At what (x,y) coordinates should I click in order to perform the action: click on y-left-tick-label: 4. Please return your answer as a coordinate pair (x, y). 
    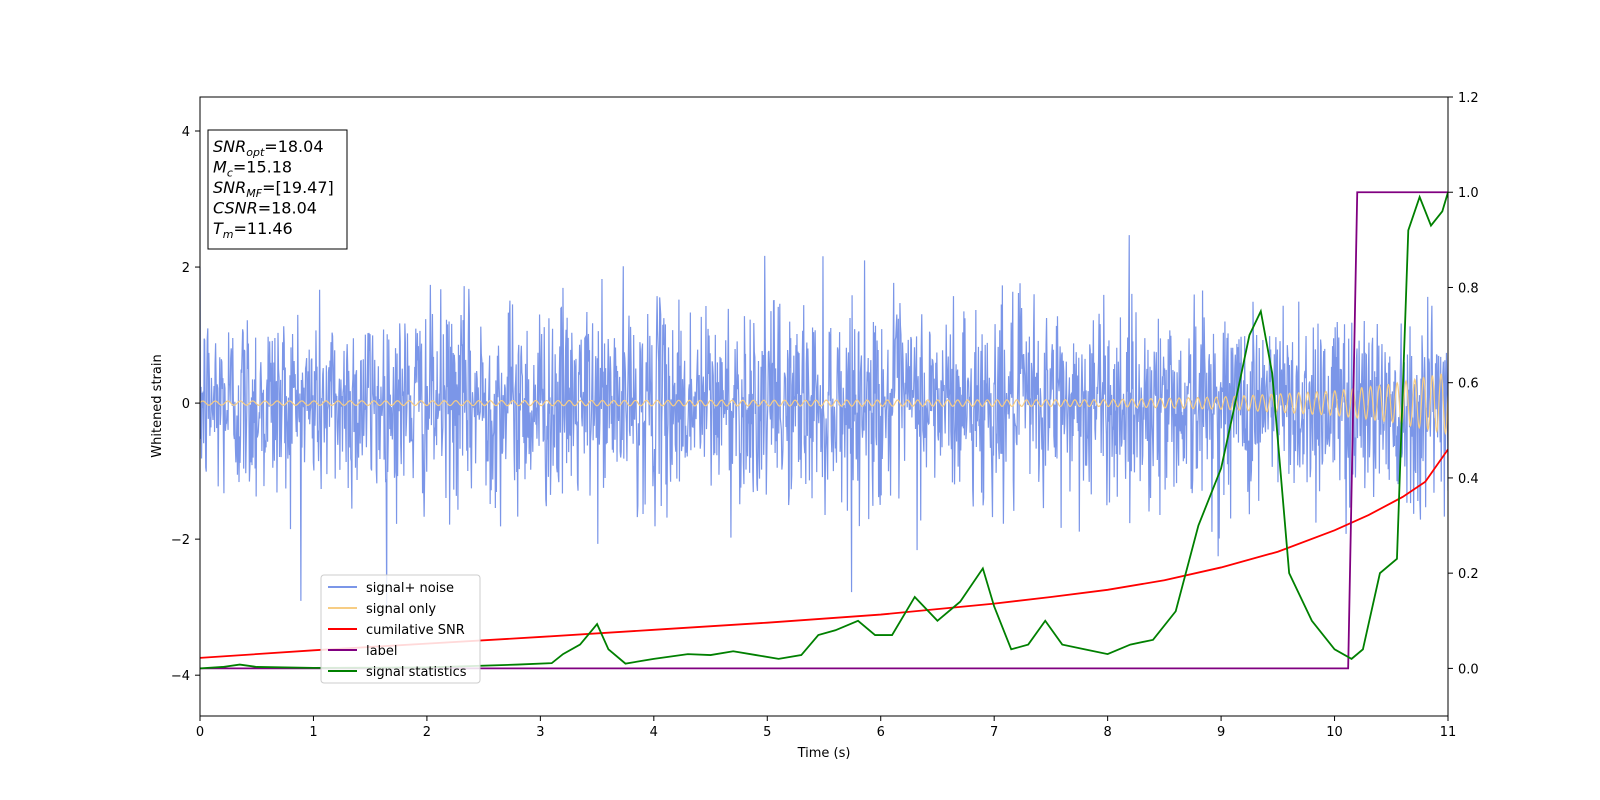
    Looking at the image, I should click on (186, 132).